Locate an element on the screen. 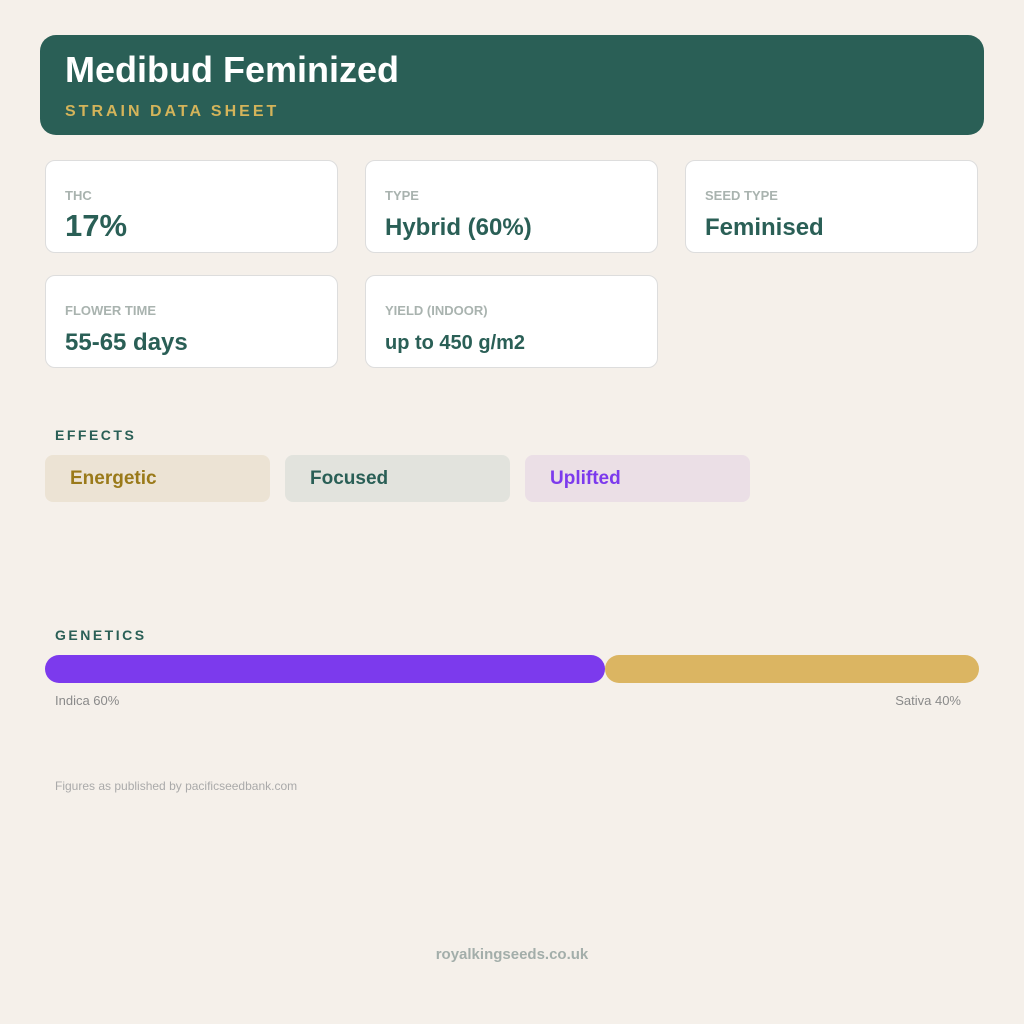 This screenshot has width=1024, height=1024. section-title: EFFECTS is located at coordinates (96, 435).